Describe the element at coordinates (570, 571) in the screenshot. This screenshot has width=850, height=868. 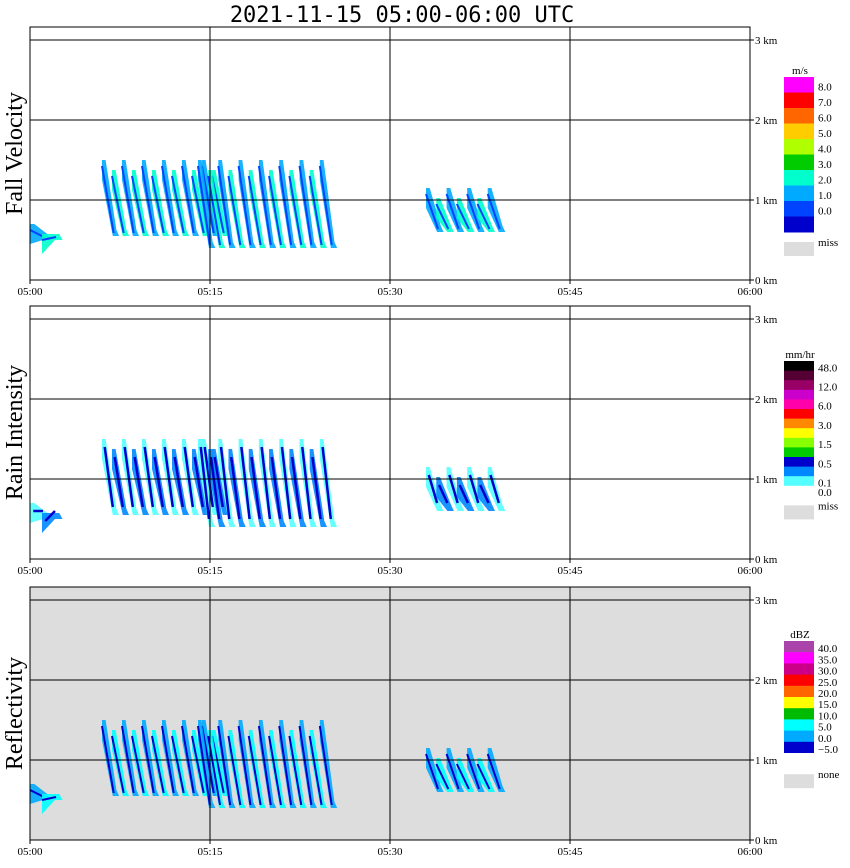
I see `rain-intensity-xtick-label: 05:45` at that location.